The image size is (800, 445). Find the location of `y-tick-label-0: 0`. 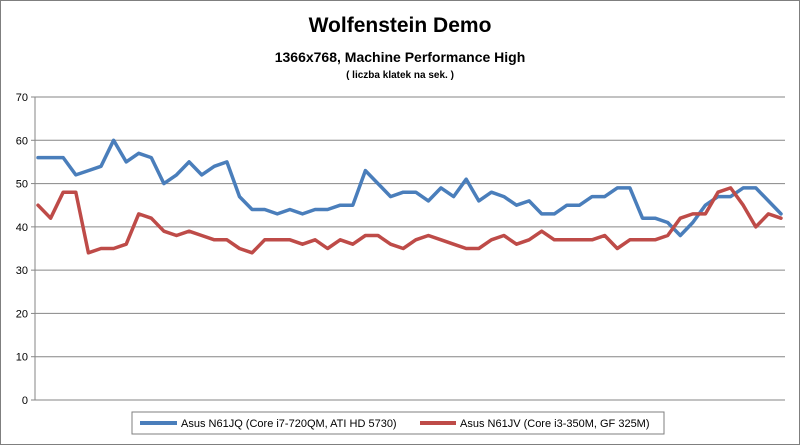

y-tick-label-0: 0 is located at coordinates (25, 401).